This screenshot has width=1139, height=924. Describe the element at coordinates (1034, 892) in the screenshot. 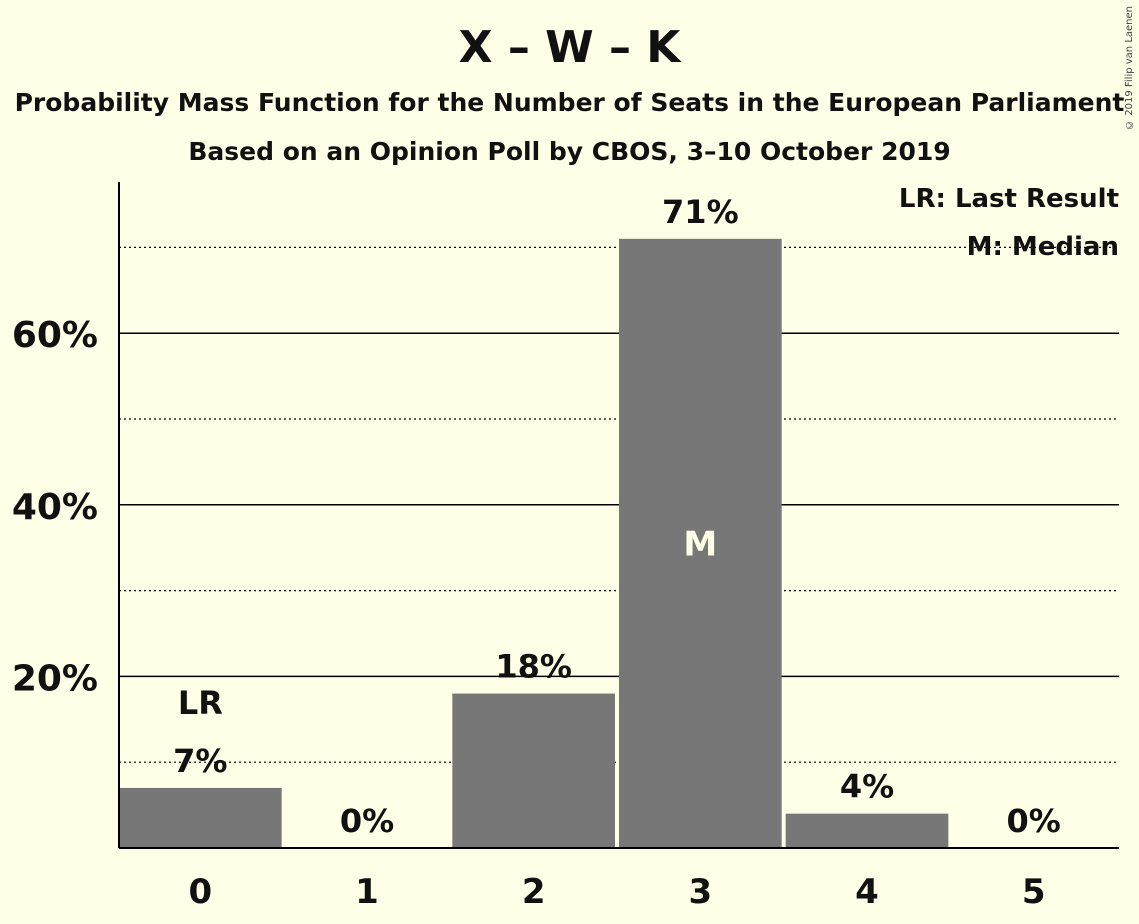

I see `x-tick-label: 5` at that location.